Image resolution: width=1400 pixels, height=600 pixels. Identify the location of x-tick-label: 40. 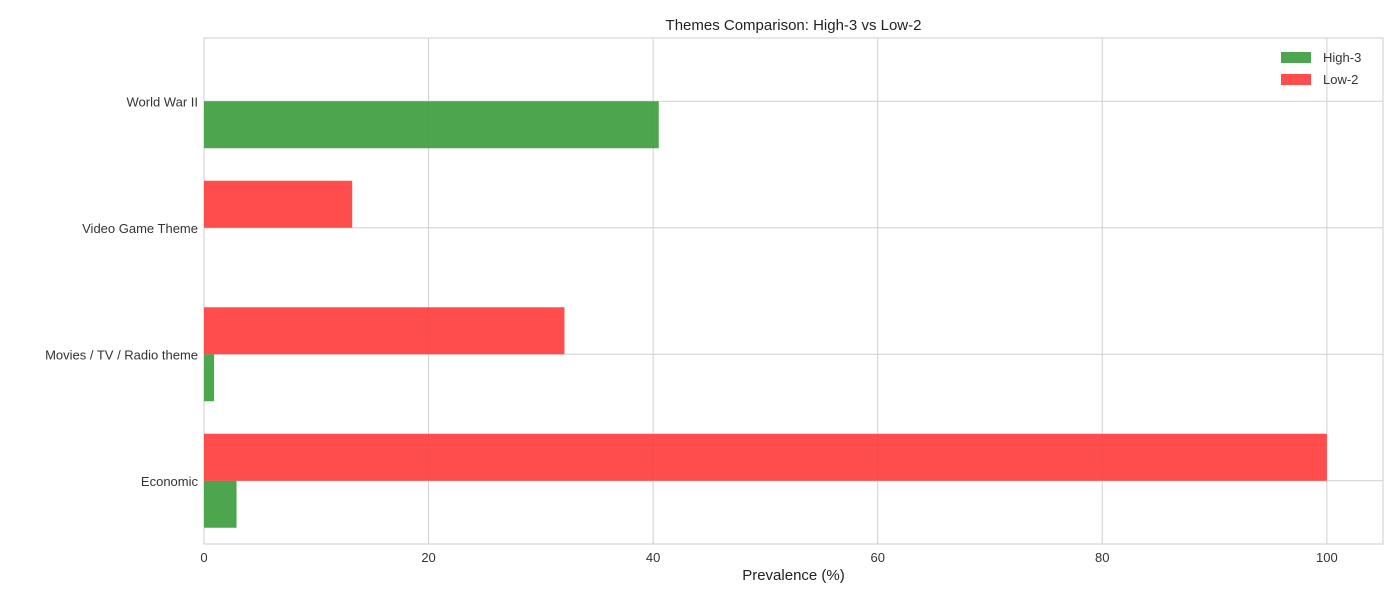
(653, 557).